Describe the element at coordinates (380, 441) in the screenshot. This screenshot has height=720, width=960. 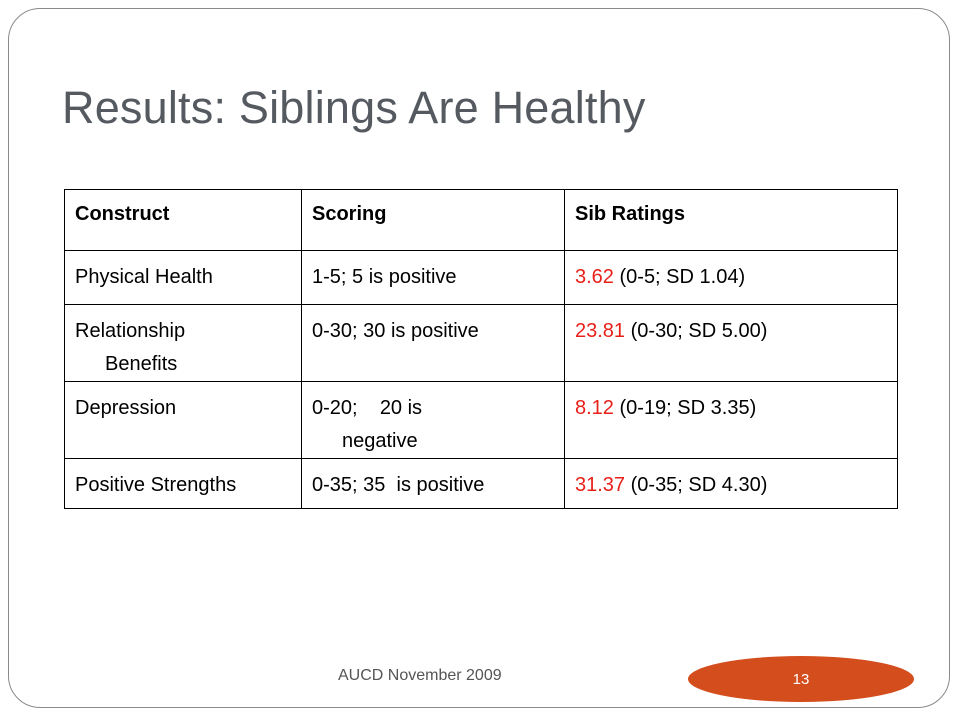
I see `scoring-label-continued: negative` at that location.